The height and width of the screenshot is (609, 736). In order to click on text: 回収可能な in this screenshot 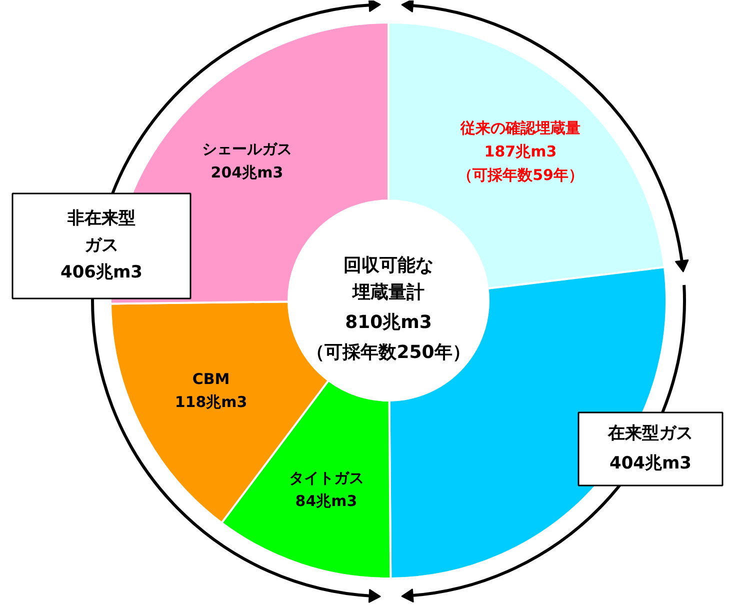, I will do `click(389, 265)`.